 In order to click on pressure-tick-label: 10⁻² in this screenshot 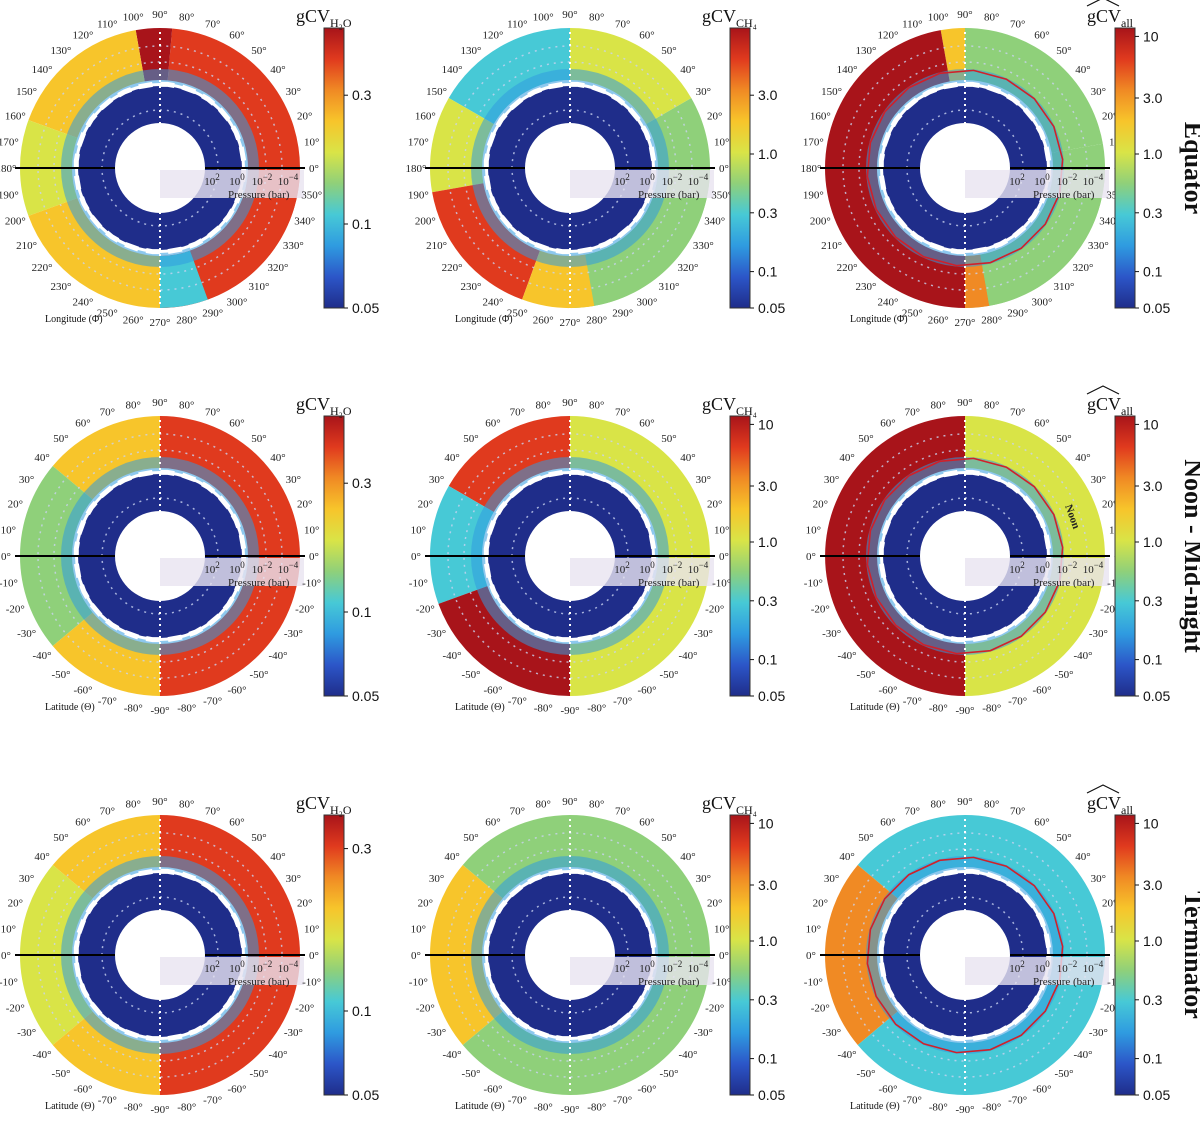, I will do `click(262, 180)`.